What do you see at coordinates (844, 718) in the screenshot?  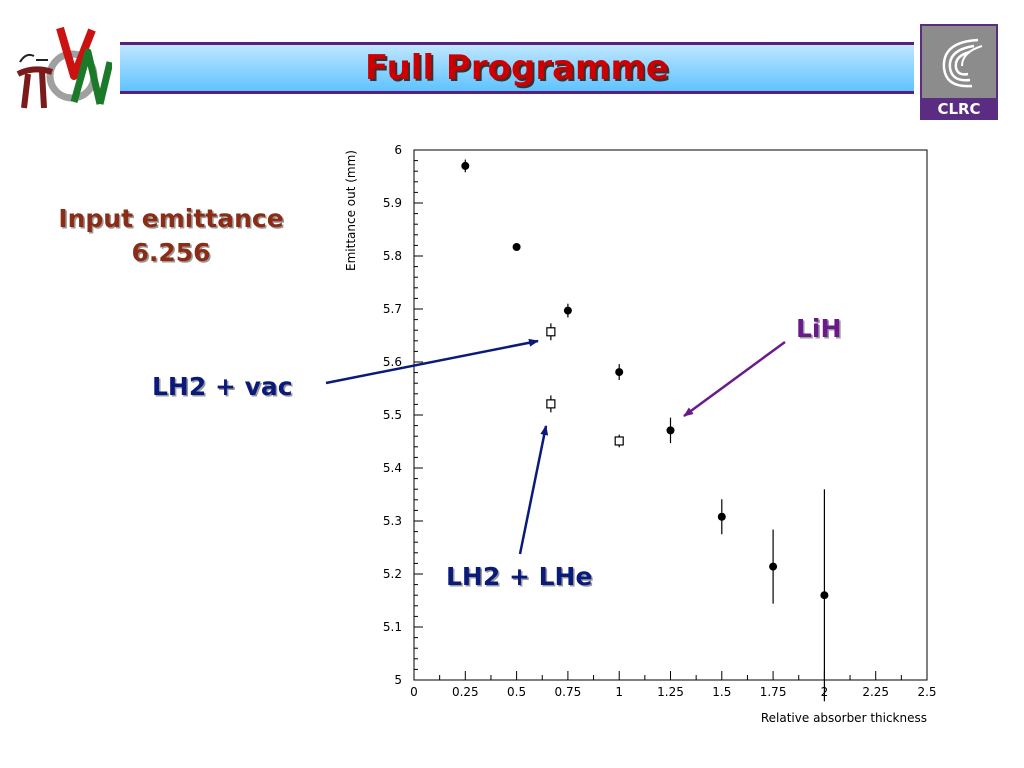 I see `x-axis-label: Relative absorber thickness` at bounding box center [844, 718].